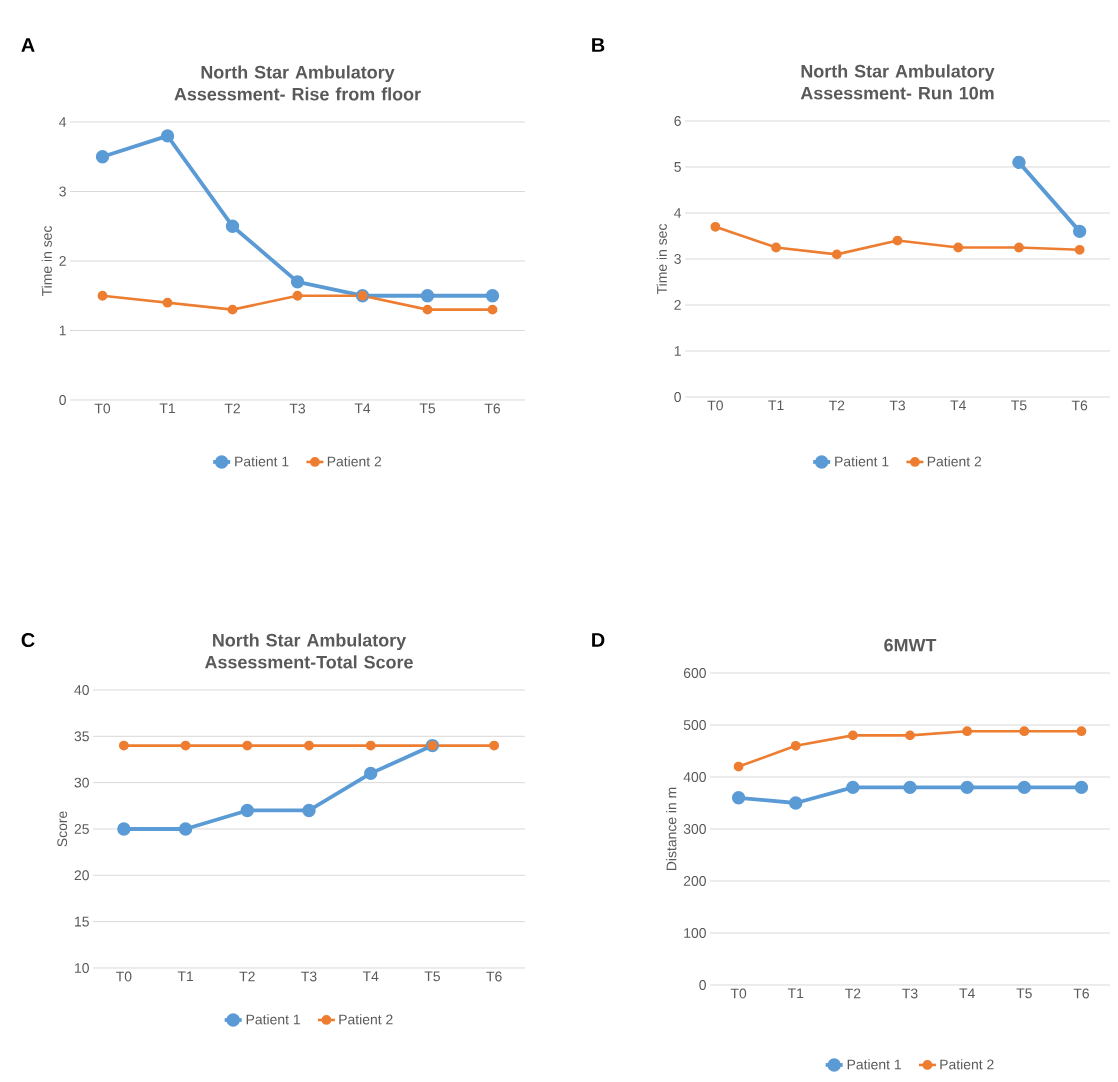 This screenshot has width=1118, height=1082. What do you see at coordinates (695, 933) in the screenshot?
I see `y-tick-label: 100` at bounding box center [695, 933].